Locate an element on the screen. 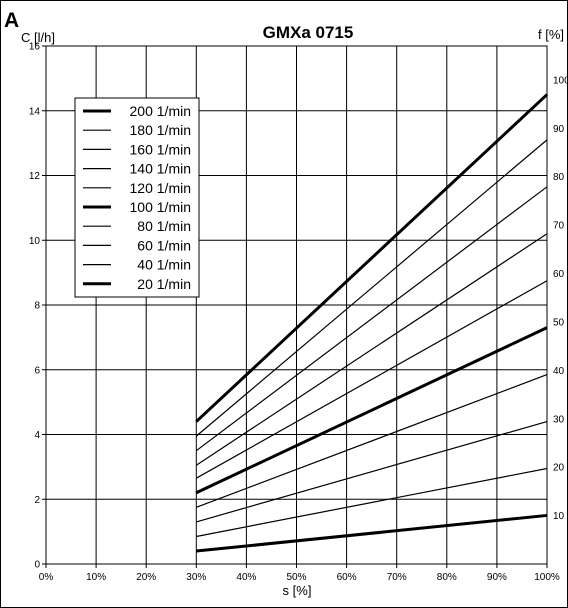 The image size is (568, 608). legend-label: 140 1/min is located at coordinates (160, 169).